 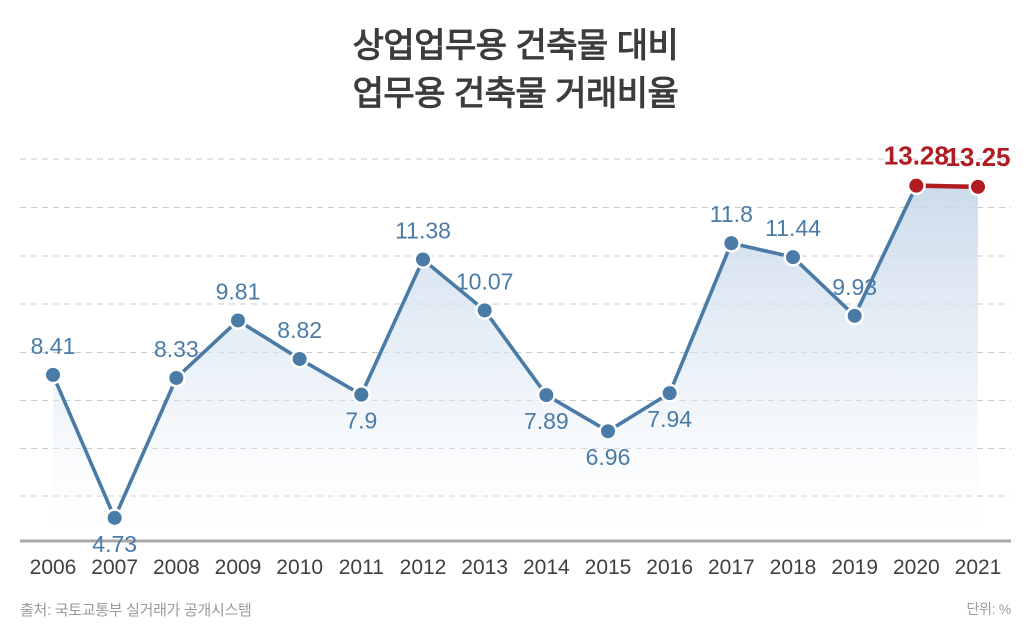 What do you see at coordinates (114, 517) in the screenshot?
I see `data-point-2007` at bounding box center [114, 517].